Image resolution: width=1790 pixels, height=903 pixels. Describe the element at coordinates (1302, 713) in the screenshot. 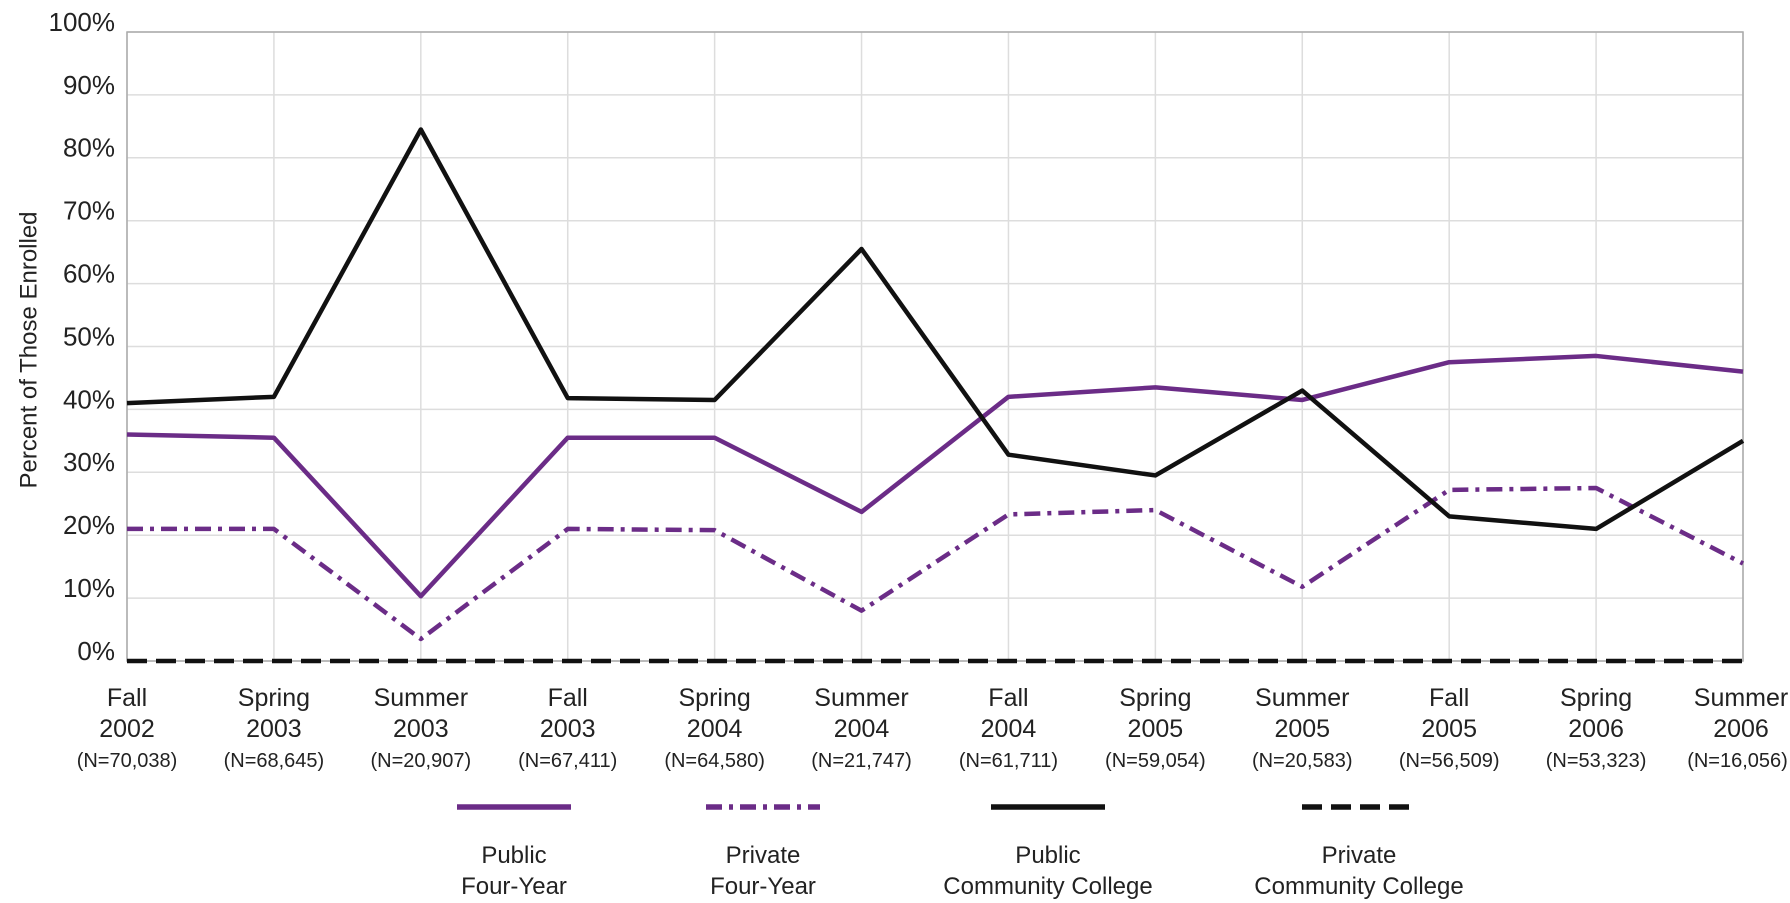

I see `x-tick-label: Summer 2005` at that location.